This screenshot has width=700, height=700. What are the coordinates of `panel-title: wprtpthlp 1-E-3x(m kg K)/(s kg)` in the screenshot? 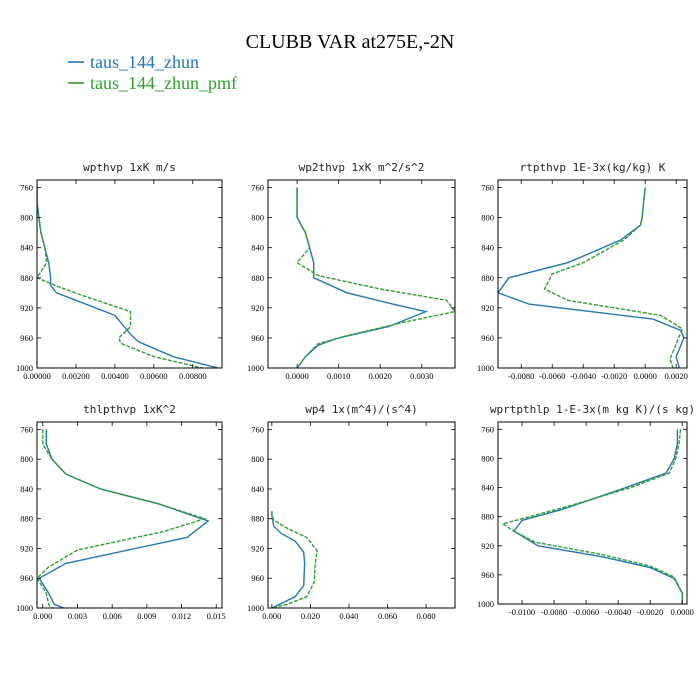 It's located at (592, 409).